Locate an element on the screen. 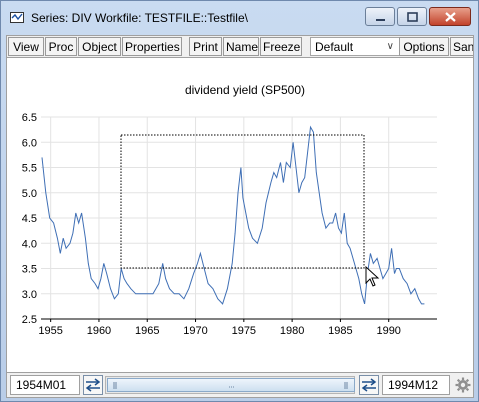 The height and width of the screenshot is (402, 479). x-axis: 1955 1960 1965 1970 1975 1980 1985 1990 is located at coordinates (237, 327).